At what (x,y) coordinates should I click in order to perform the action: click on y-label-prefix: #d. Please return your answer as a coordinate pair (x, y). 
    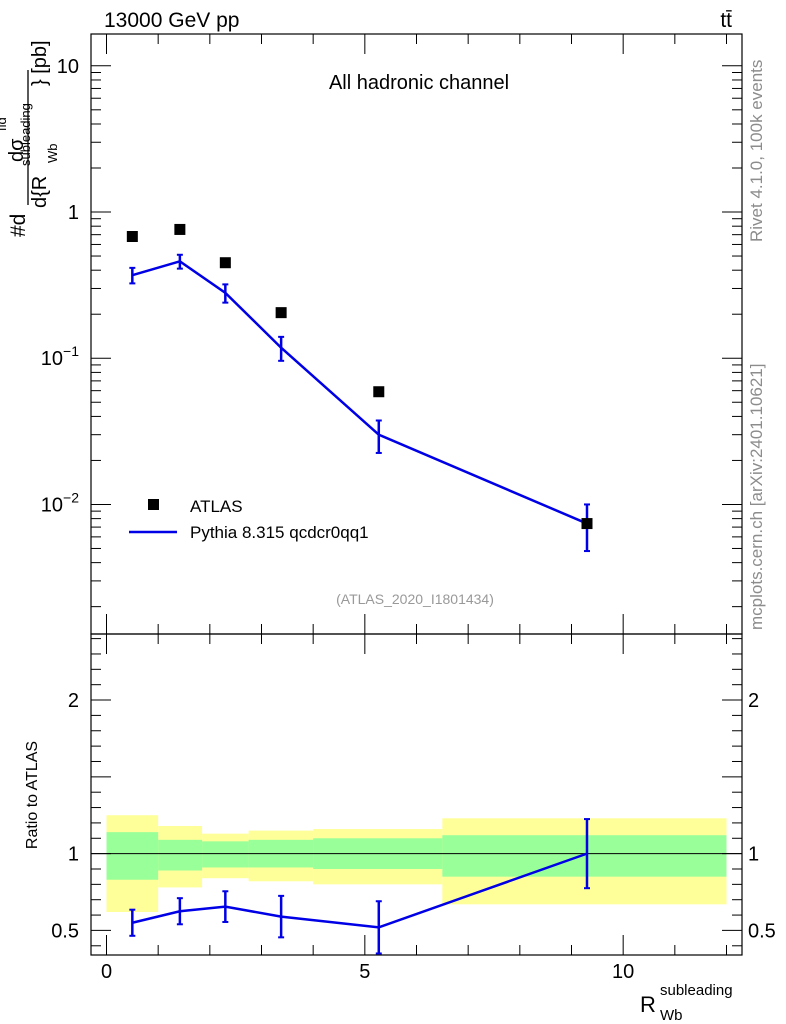
    Looking at the image, I should click on (18, 225).